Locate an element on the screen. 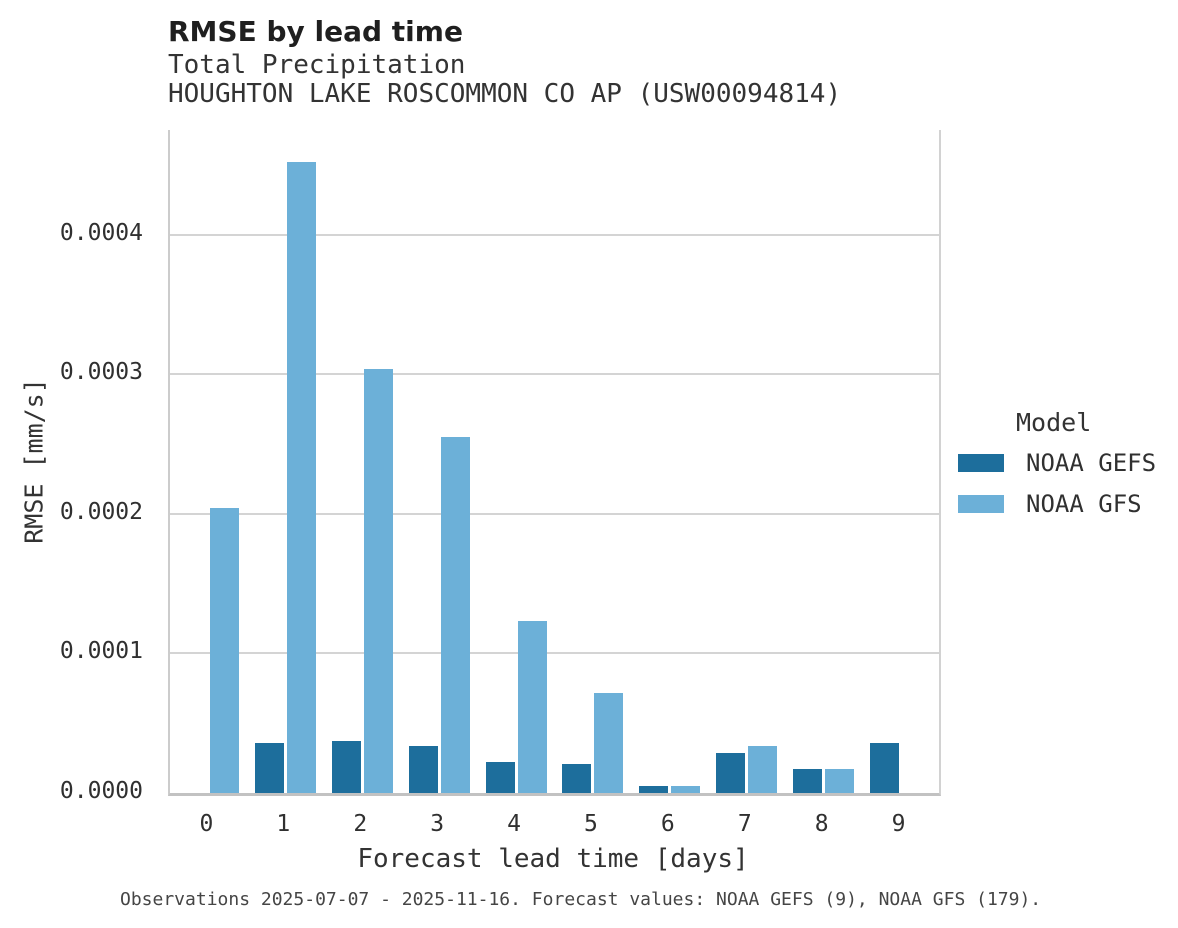 The width and height of the screenshot is (1178, 928). legend-item-noaa-gfs: NOAA GFS is located at coordinates (1068, 504).